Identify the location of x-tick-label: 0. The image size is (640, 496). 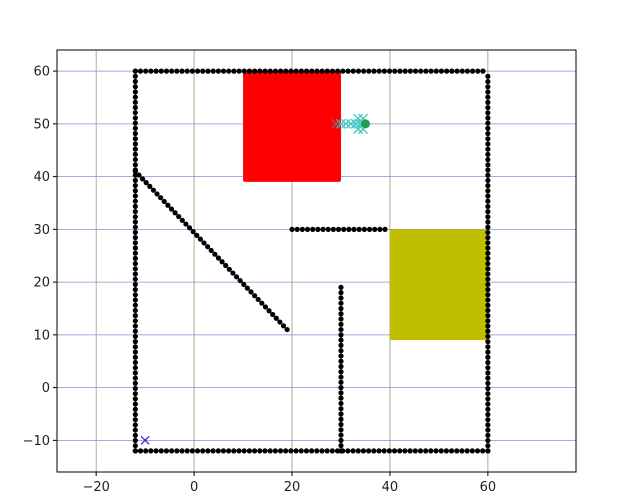
(194, 487).